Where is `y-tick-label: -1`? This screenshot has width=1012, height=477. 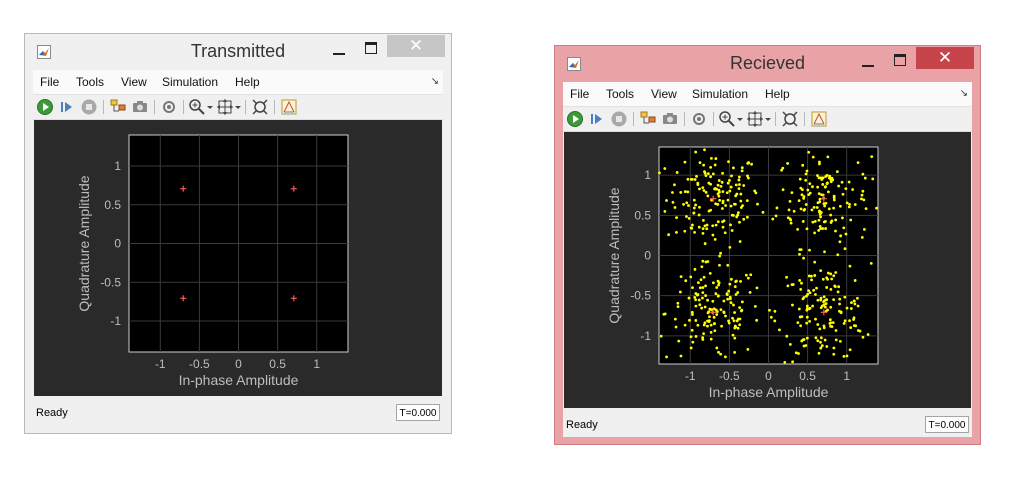 y-tick-label: -1 is located at coordinates (115, 321).